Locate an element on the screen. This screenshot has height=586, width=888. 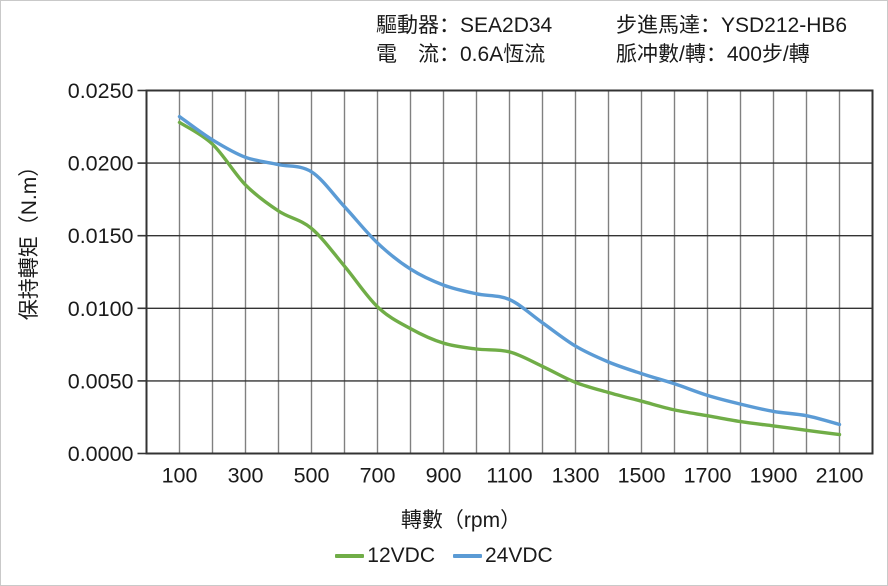
x-tick-label: 1100 is located at coordinates (509, 476).